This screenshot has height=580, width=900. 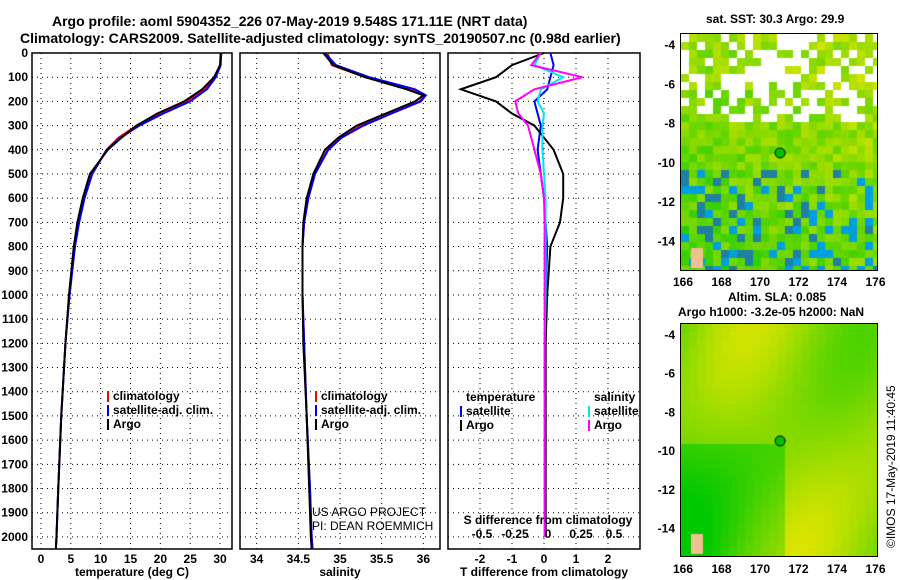 What do you see at coordinates (14, 343) in the screenshot?
I see `y-tick-label: 1200` at bounding box center [14, 343].